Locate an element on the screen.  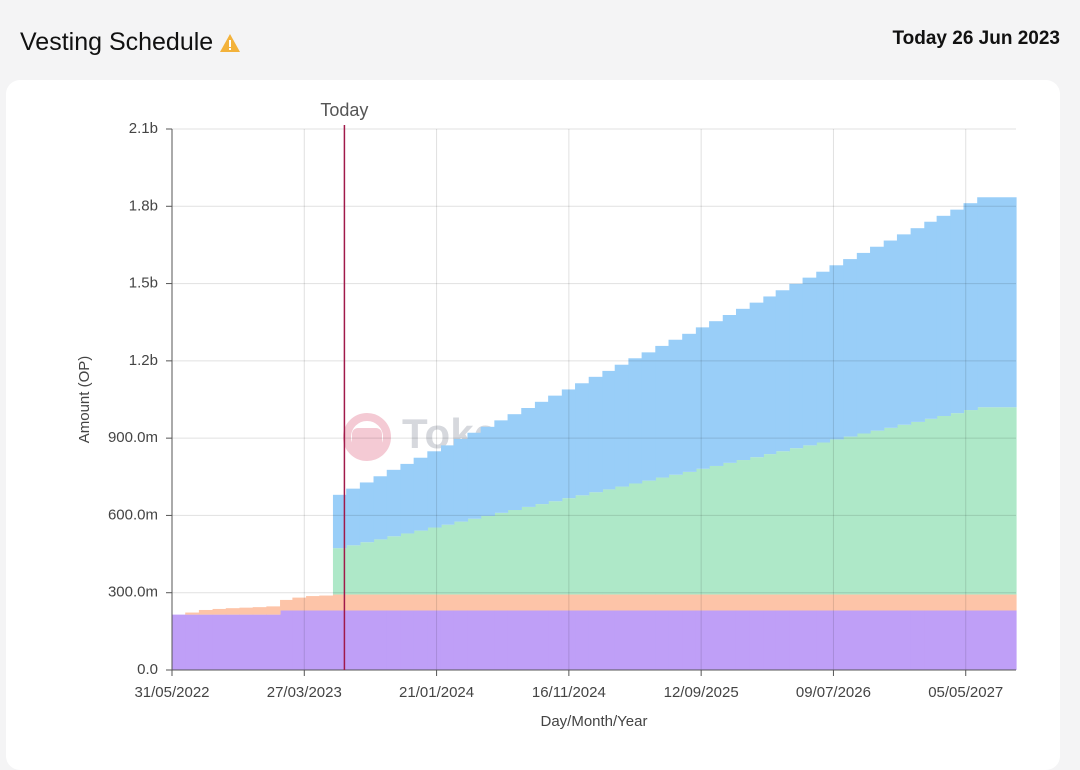
x-tick-label: 12/09/2025 is located at coordinates (701, 692).